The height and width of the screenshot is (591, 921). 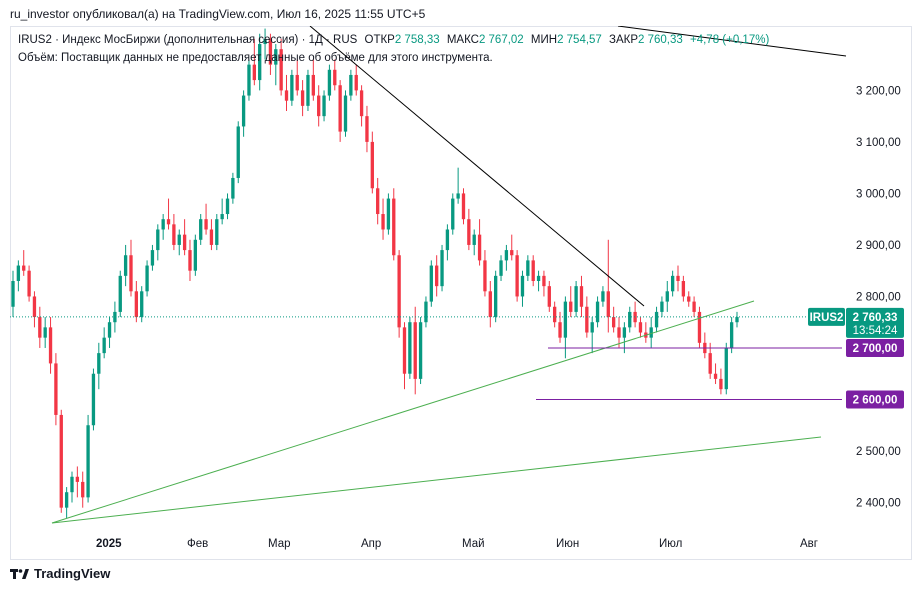 I want to click on y-tick-label: 3 000,00, so click(x=878, y=194).